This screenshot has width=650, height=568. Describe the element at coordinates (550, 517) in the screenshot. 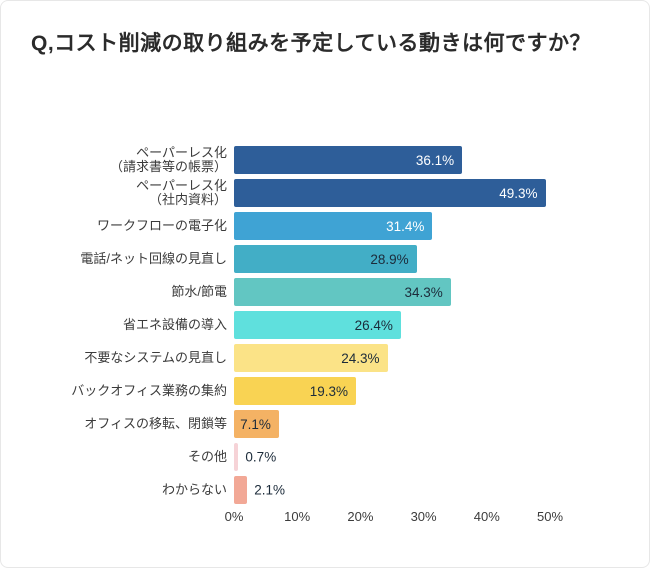

I see `x-axis-tick: 50%` at that location.